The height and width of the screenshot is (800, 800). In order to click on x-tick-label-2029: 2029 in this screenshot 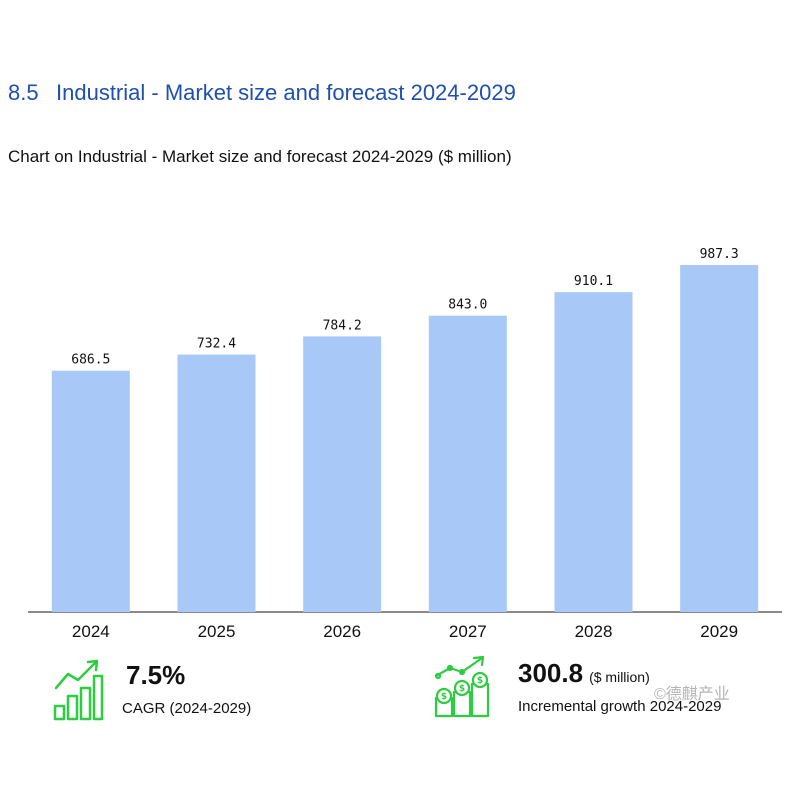, I will do `click(719, 631)`.